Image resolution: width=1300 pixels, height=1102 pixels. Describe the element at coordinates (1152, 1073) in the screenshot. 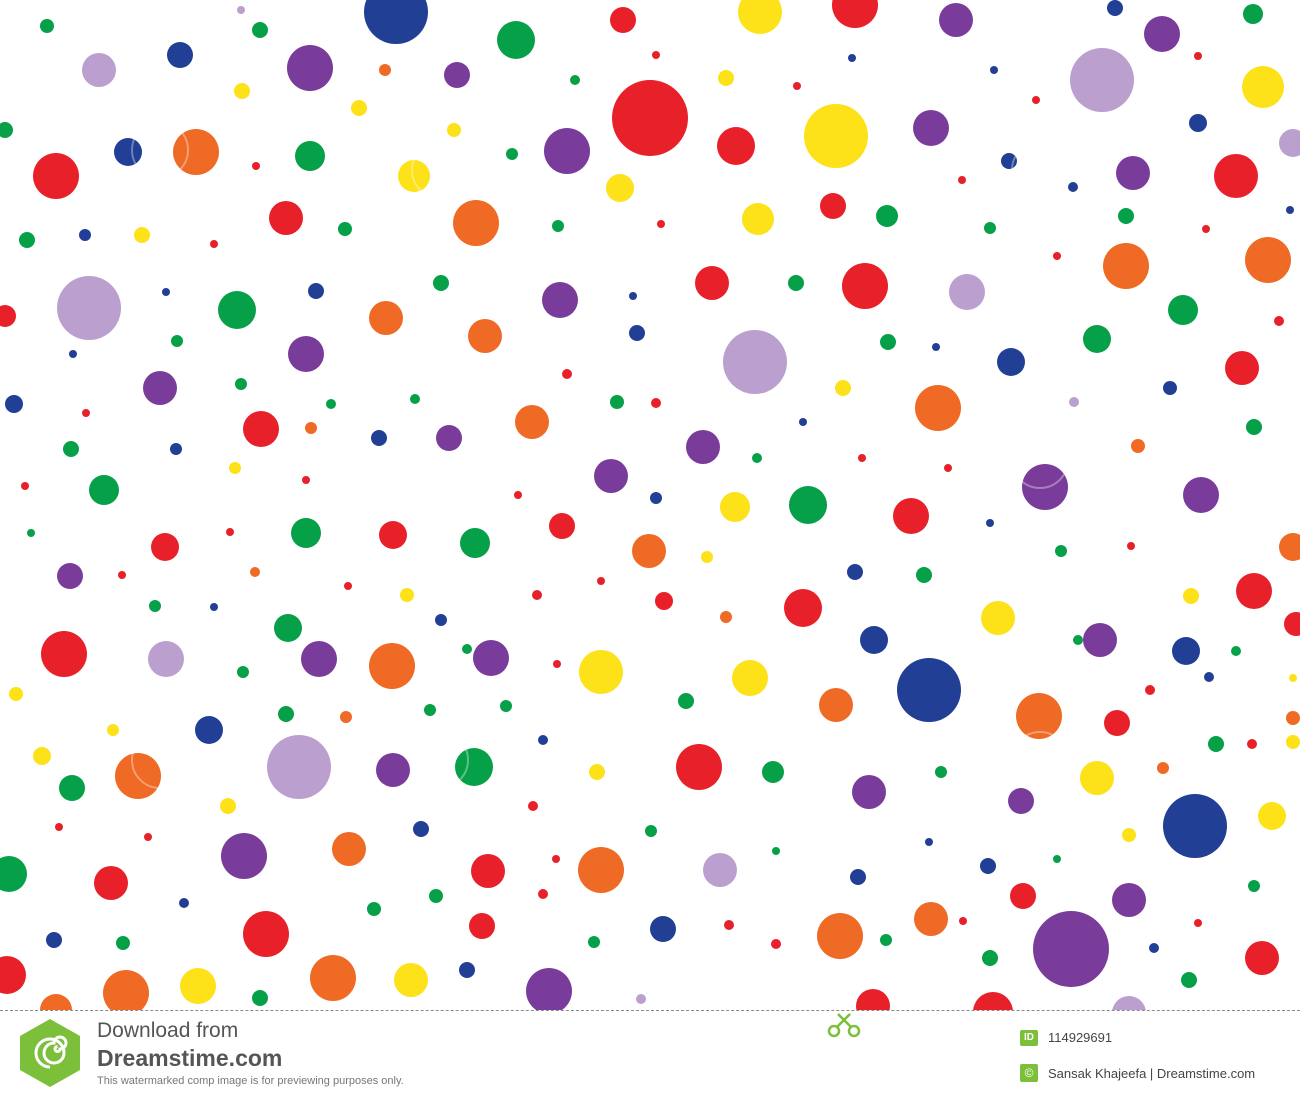

I see `author-credit-text: Sansak Khajeefa | Dreamstime.com` at that location.